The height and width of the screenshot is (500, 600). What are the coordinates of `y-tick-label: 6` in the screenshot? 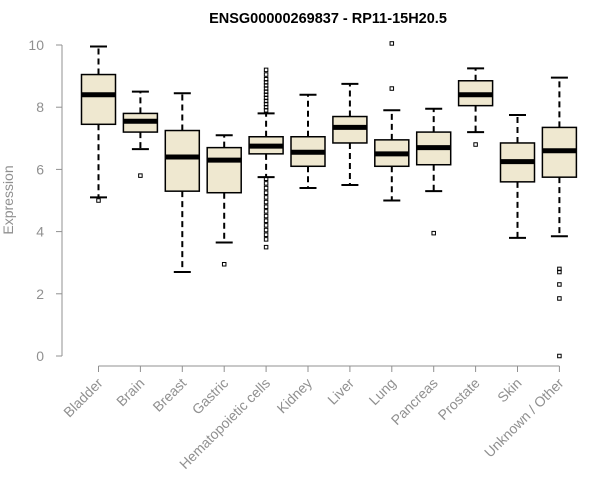 It's located at (40, 169).